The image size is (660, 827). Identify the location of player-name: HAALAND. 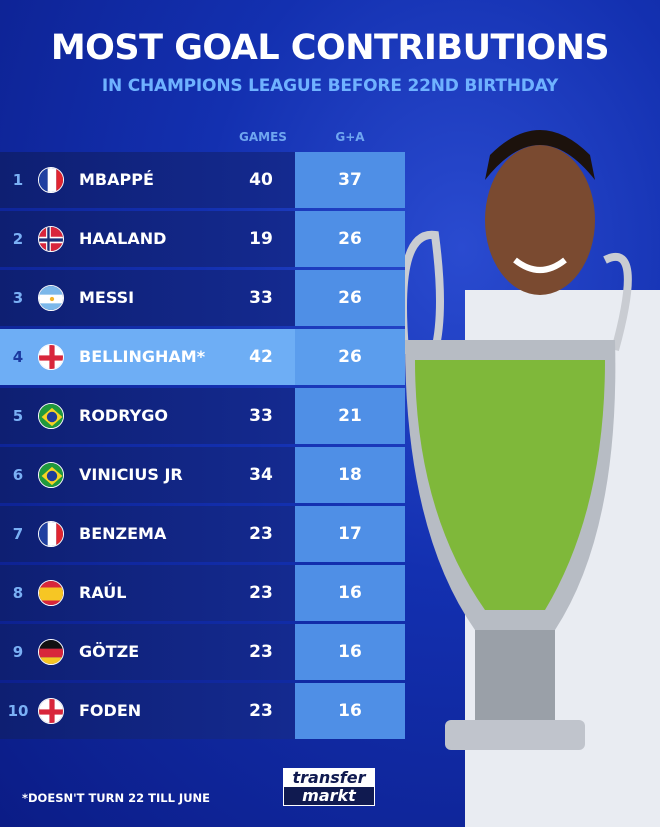
(123, 238).